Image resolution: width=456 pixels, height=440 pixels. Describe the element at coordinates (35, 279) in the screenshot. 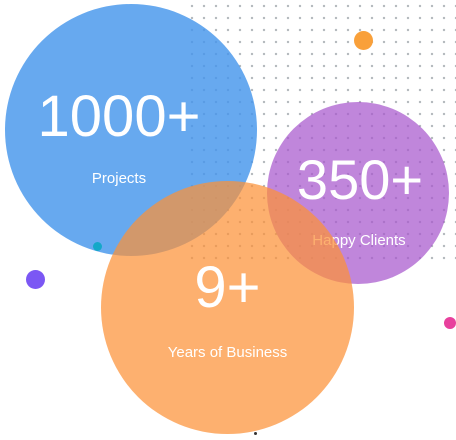

I see `purple-dot-decoration` at that location.